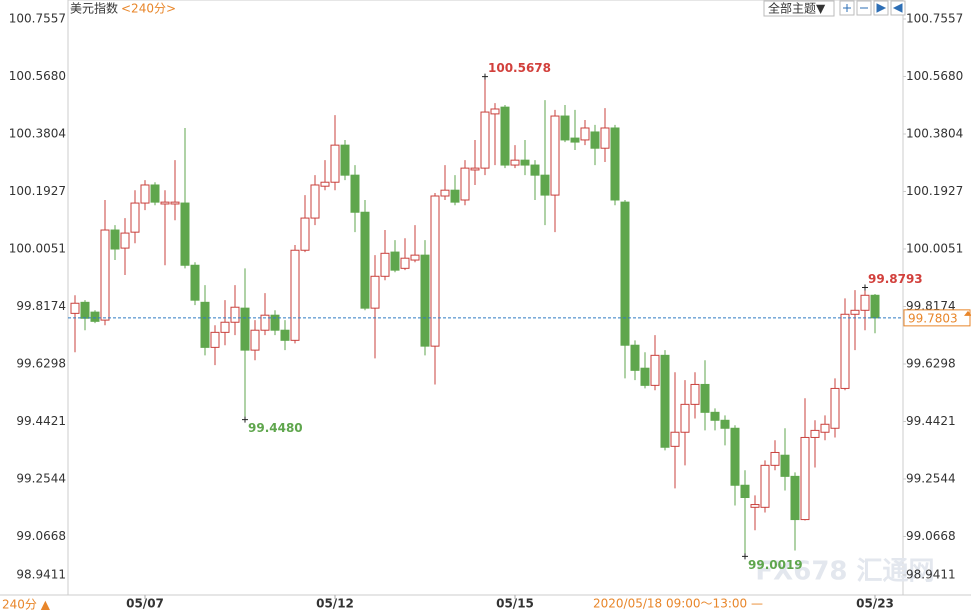 This screenshot has width=971, height=613. Describe the element at coordinates (844, 572) in the screenshot. I see `watermark: FX678 汇通网` at that location.